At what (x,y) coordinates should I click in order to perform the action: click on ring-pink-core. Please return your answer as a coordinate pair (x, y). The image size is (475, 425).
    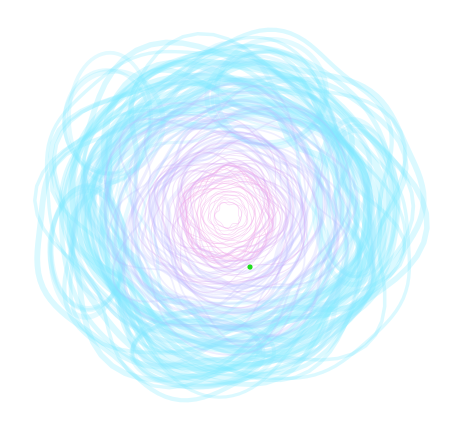
    Looking at the image, I should click on (228, 216).